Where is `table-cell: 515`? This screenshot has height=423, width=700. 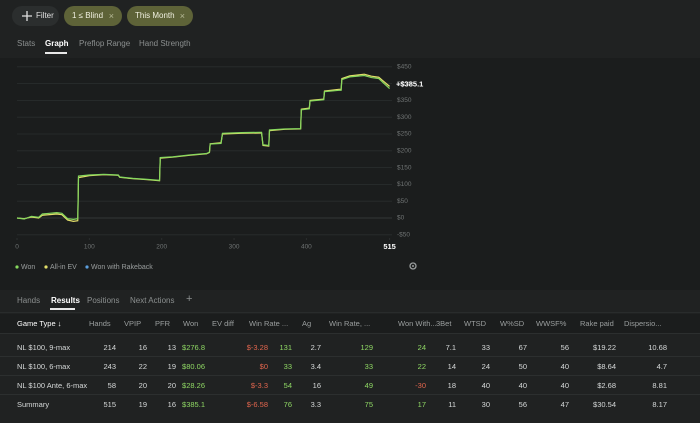 table-cell: 515 is located at coordinates (109, 404).